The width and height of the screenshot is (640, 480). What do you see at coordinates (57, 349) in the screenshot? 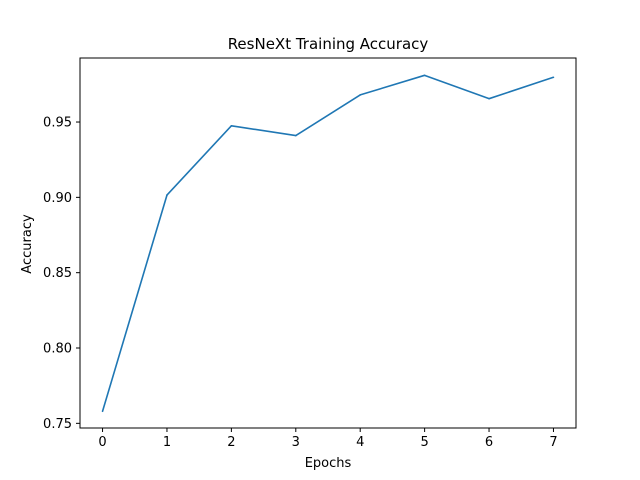
I see `y-tick-label: 0.80` at bounding box center [57, 349].